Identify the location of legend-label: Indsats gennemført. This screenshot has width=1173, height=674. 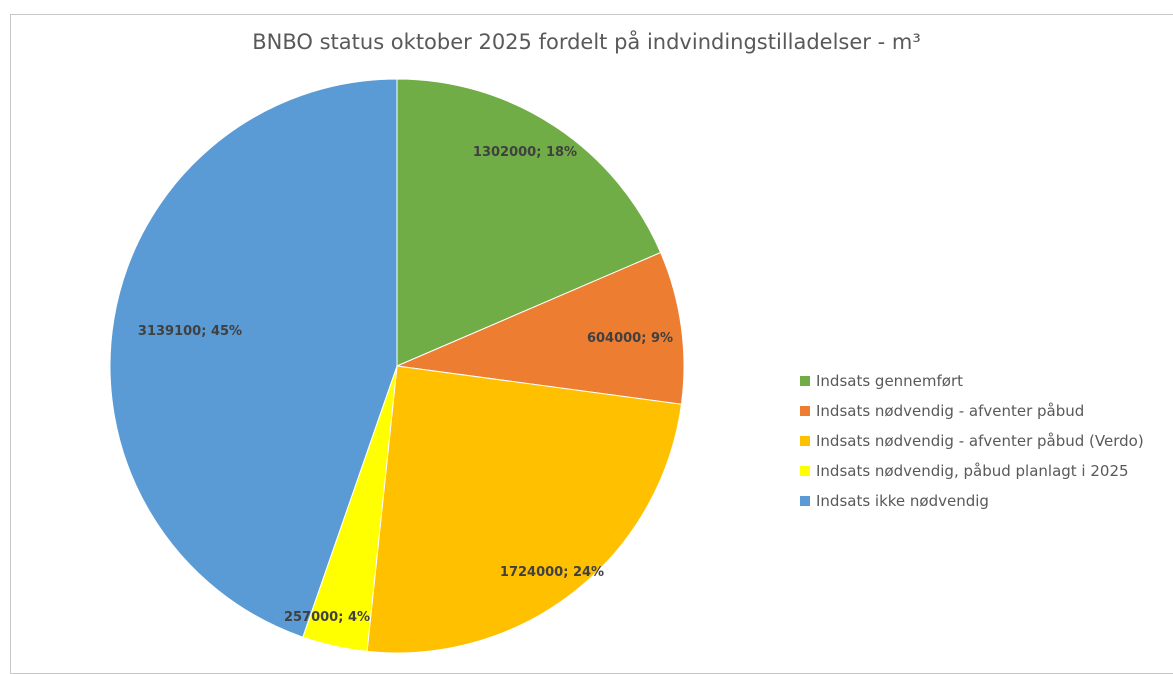
(890, 381).